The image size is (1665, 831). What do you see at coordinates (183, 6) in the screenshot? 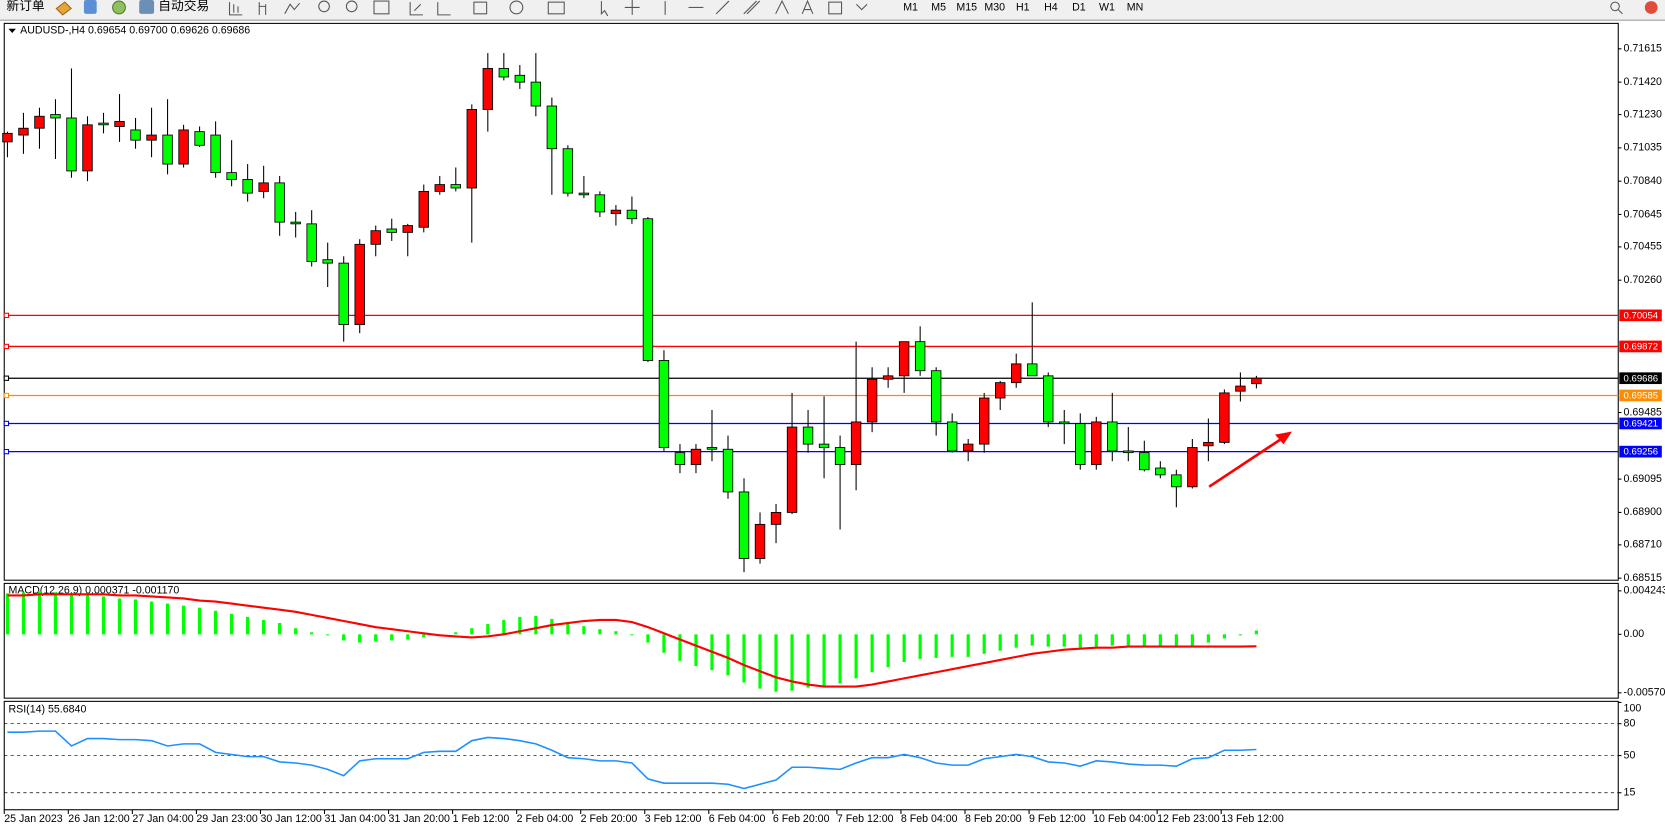
I see `auto-trading-button: 自动交易` at bounding box center [183, 6].